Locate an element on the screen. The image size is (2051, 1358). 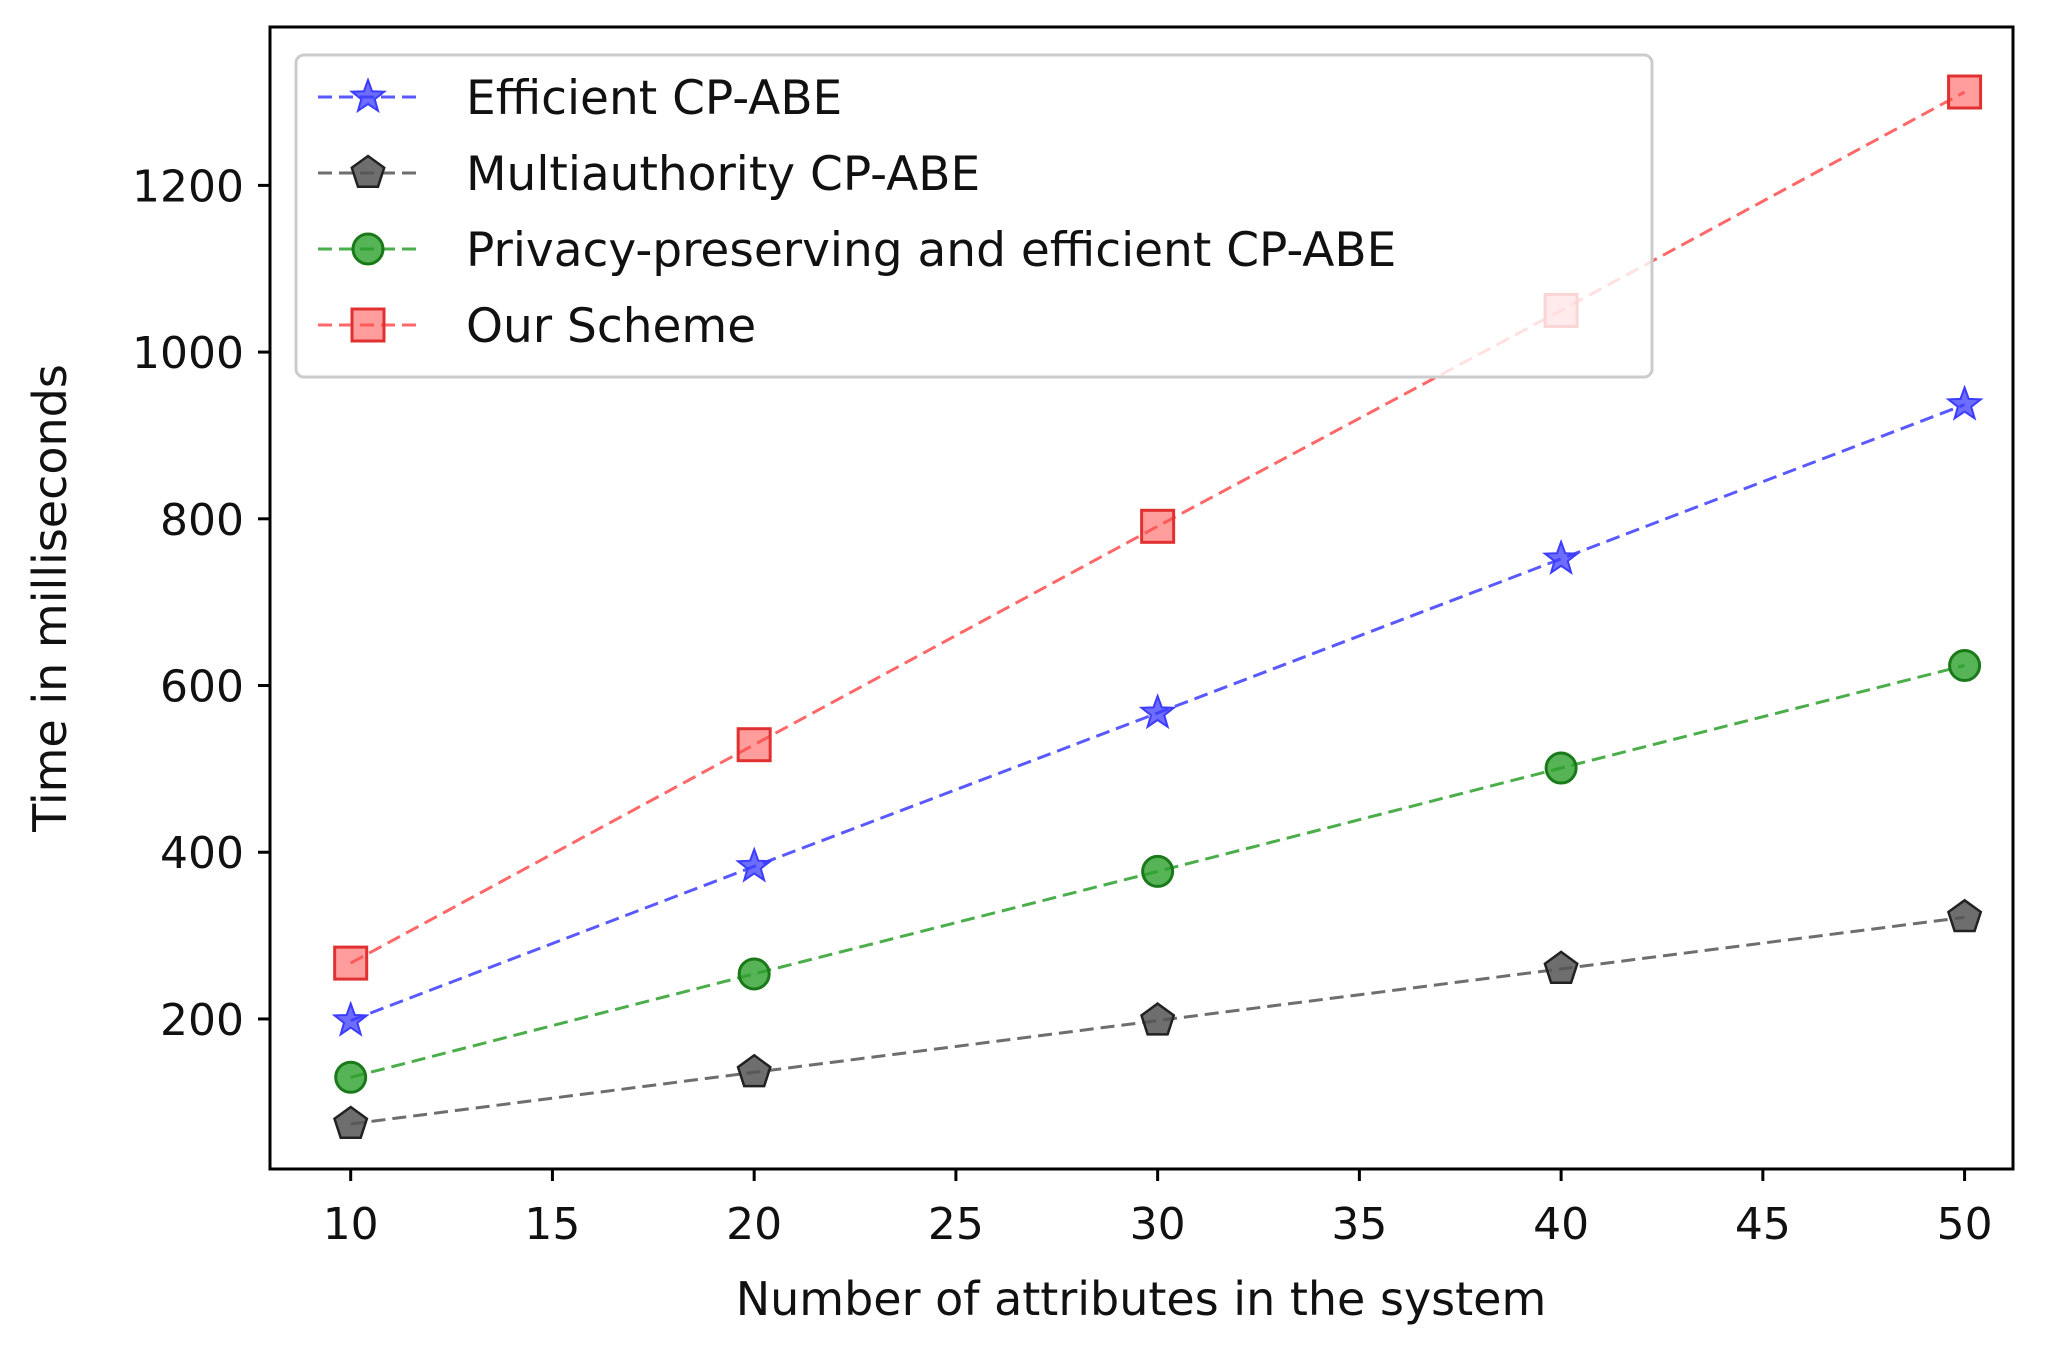
legend-label: Multiauthority CP-ABE is located at coordinates (723, 174).